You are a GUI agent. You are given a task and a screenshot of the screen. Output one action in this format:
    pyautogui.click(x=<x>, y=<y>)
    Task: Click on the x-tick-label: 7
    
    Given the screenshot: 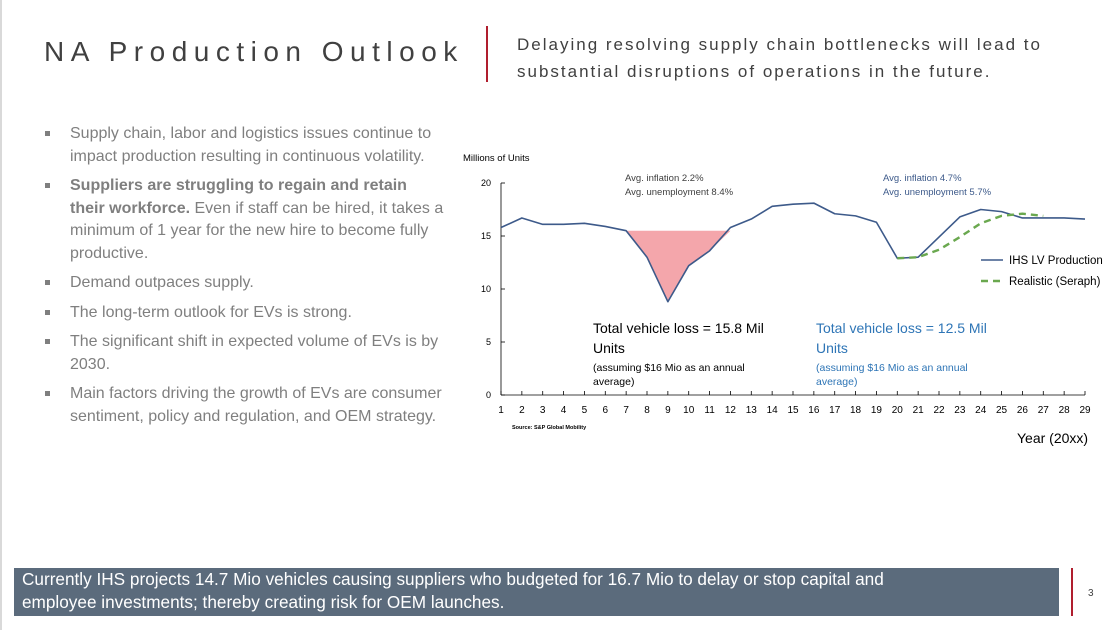 What is the action you would take?
    pyautogui.click(x=626, y=410)
    